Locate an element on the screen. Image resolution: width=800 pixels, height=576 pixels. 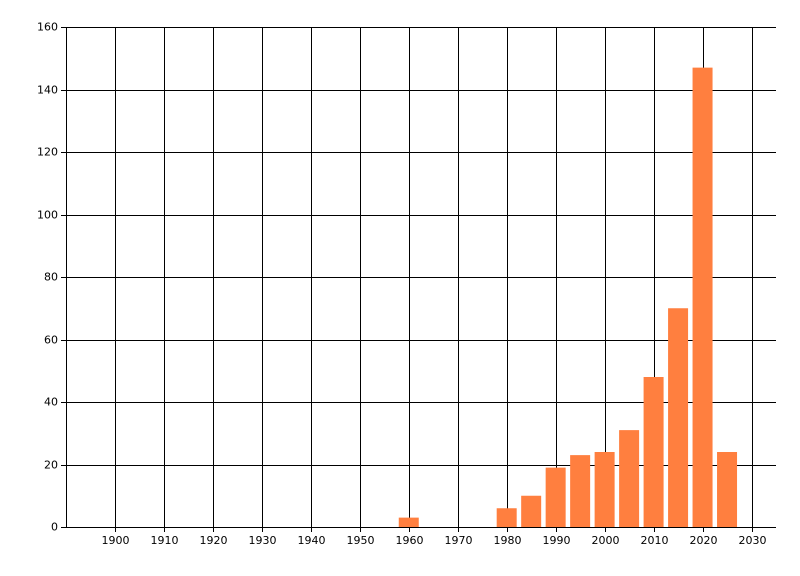
x-tick-label: 1980 is located at coordinates (508, 540).